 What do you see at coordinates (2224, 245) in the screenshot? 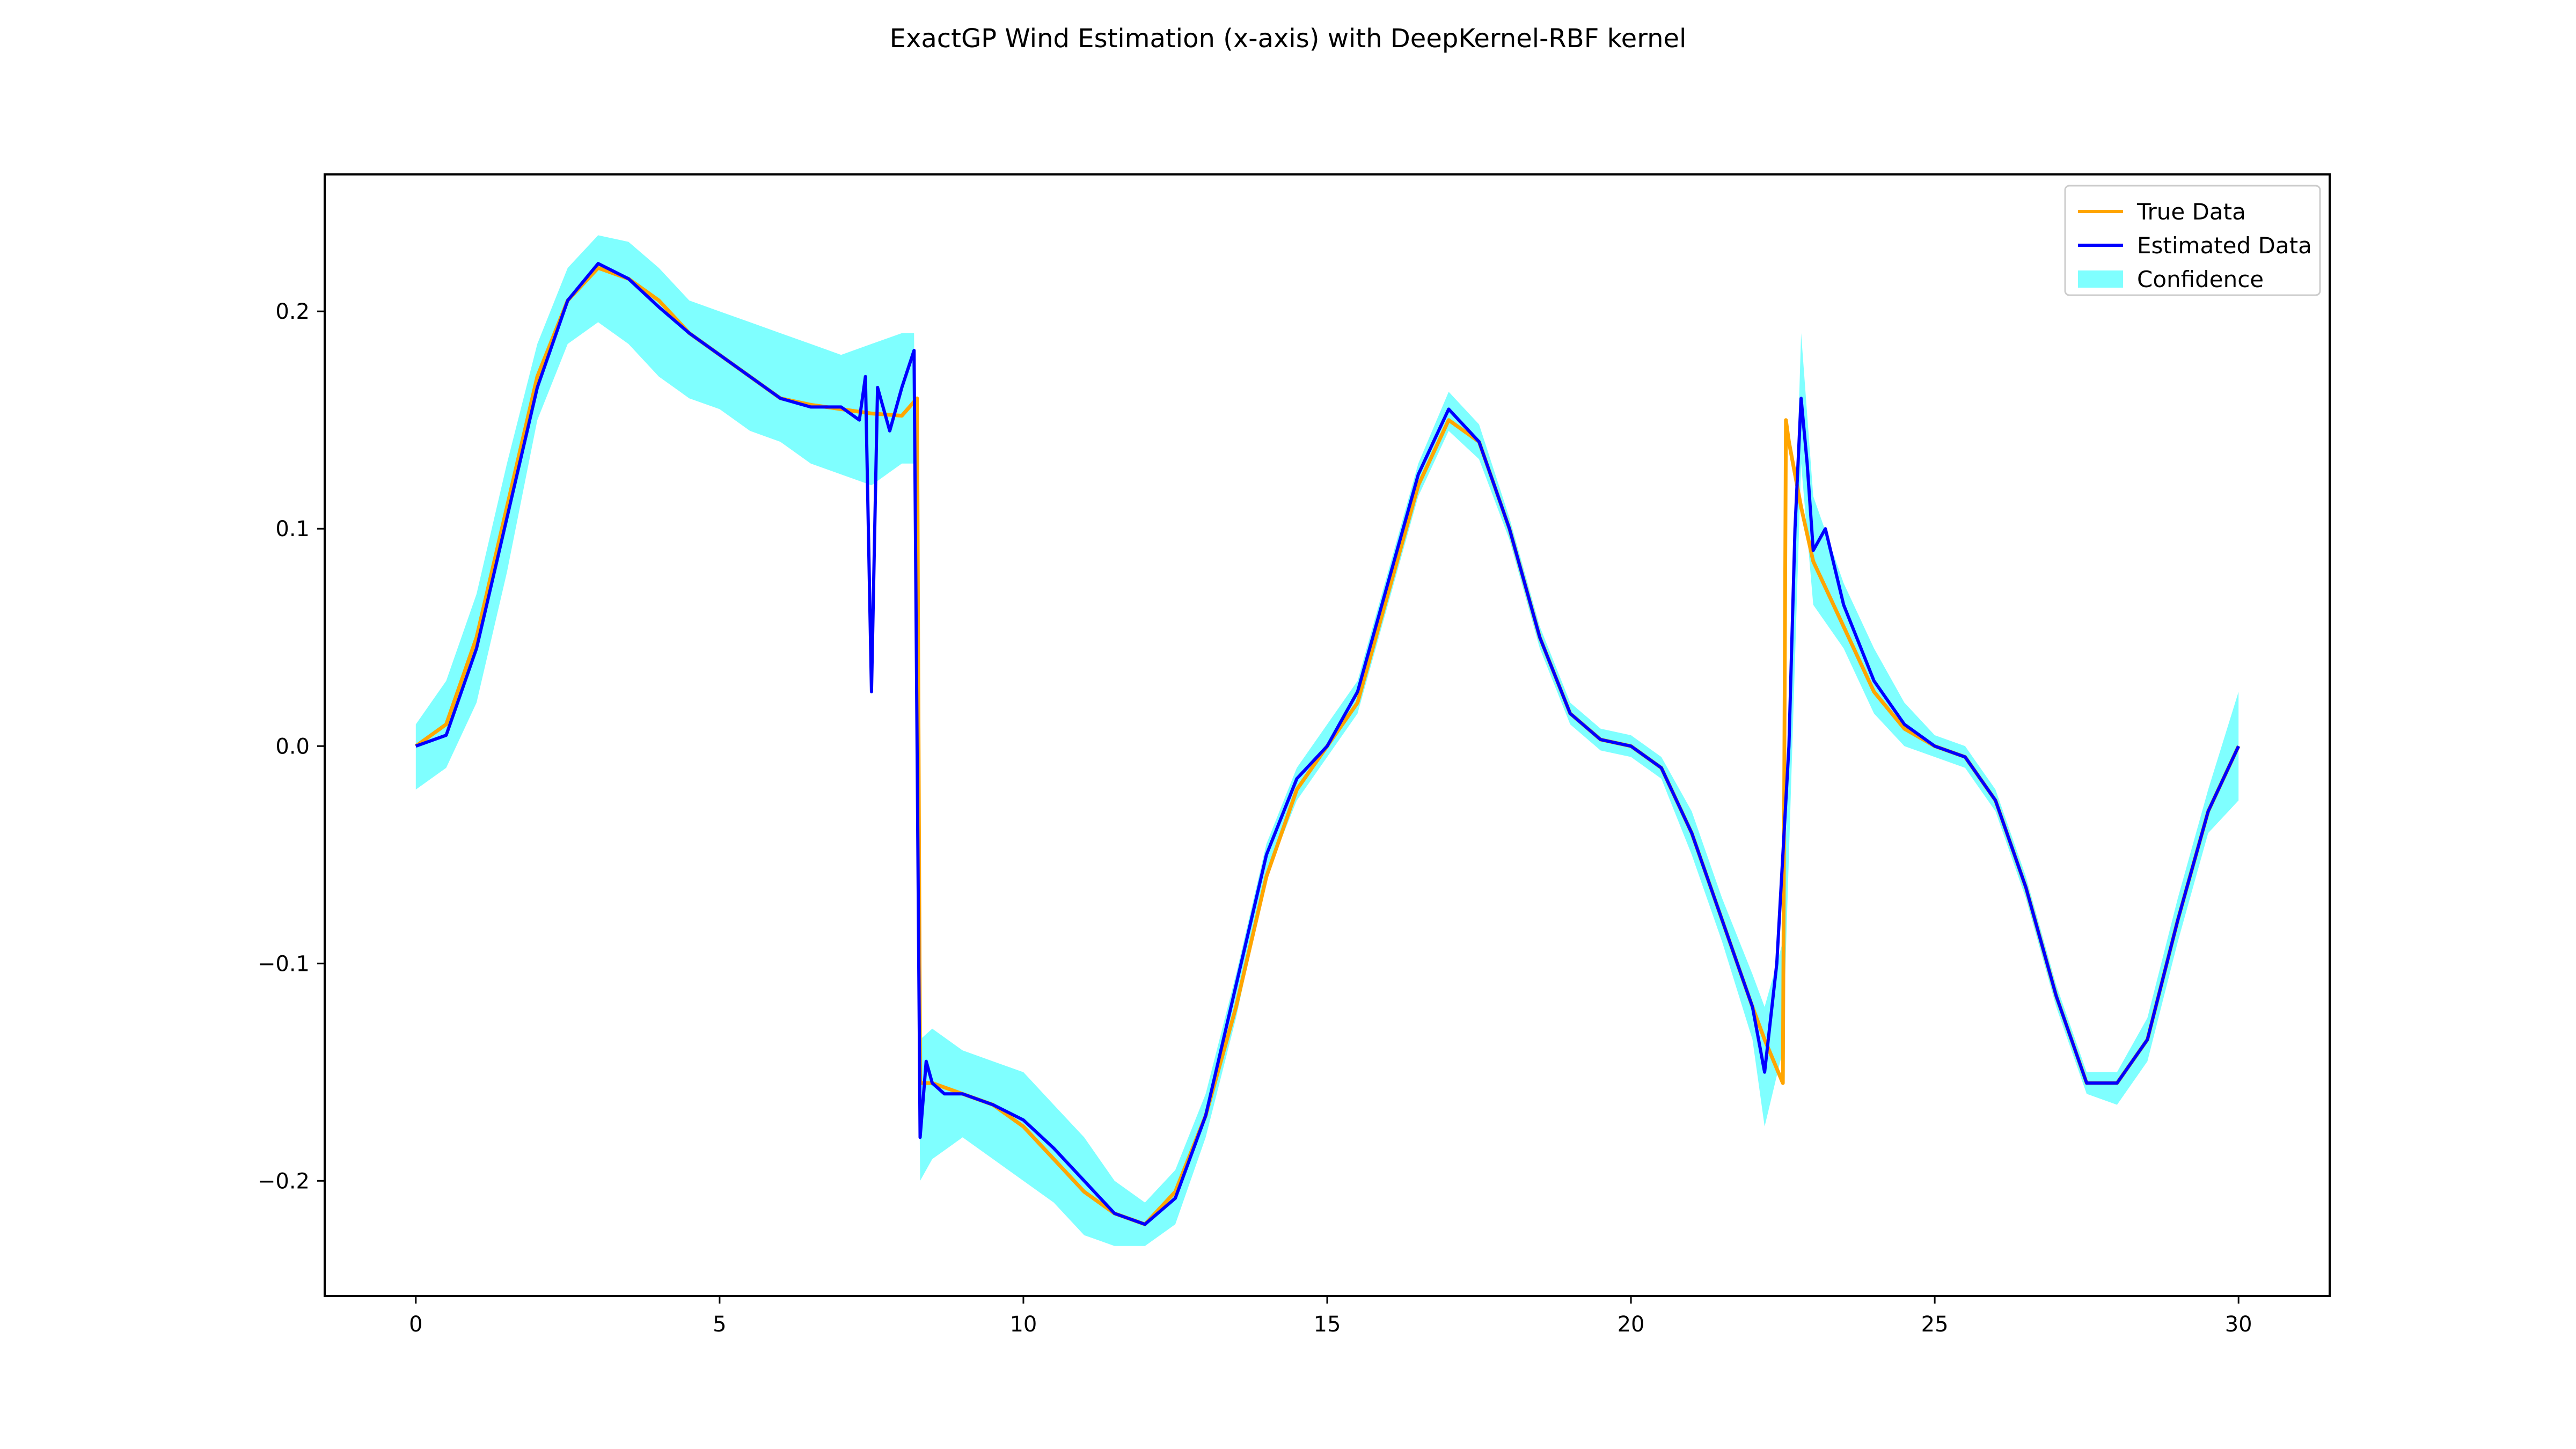
I see `legend-label-estimated-data: Estimated Data` at bounding box center [2224, 245].